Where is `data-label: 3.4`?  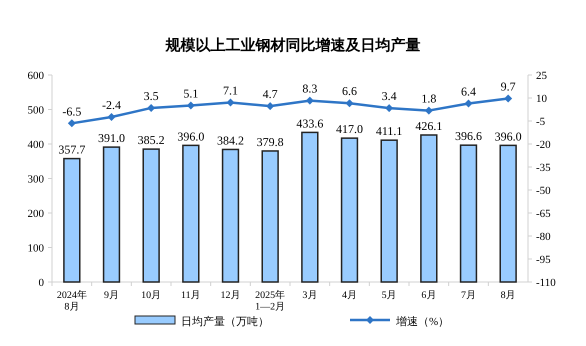
data-label: 3.4 is located at coordinates (389, 96).